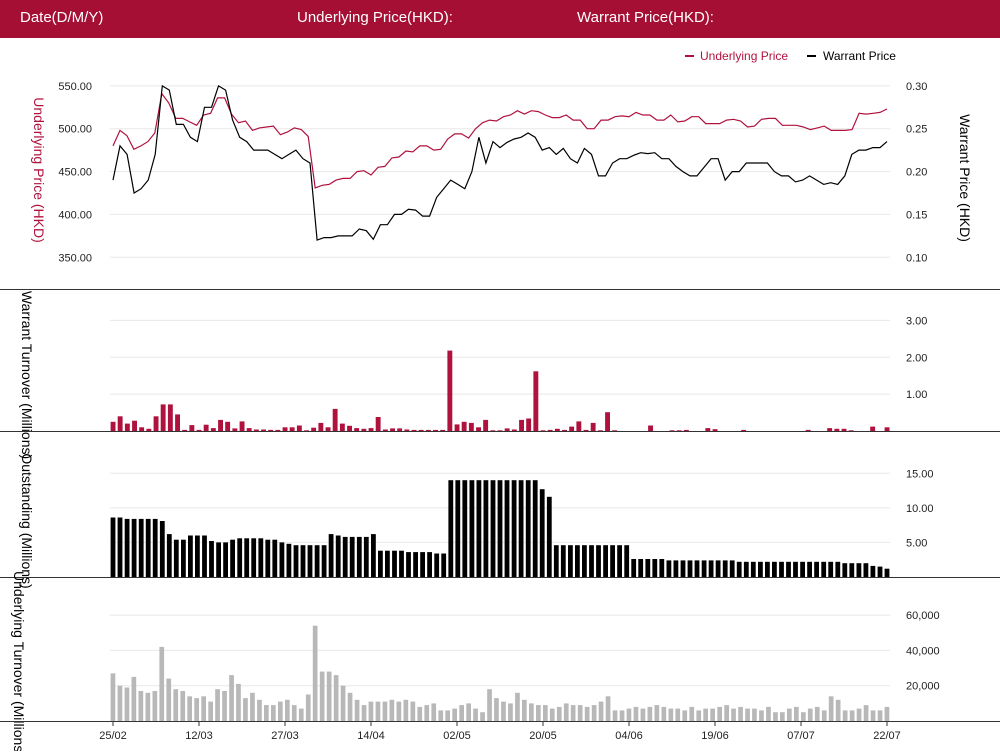  Describe the element at coordinates (916, 321) in the screenshot. I see `y-tick-label: 3.00` at that location.